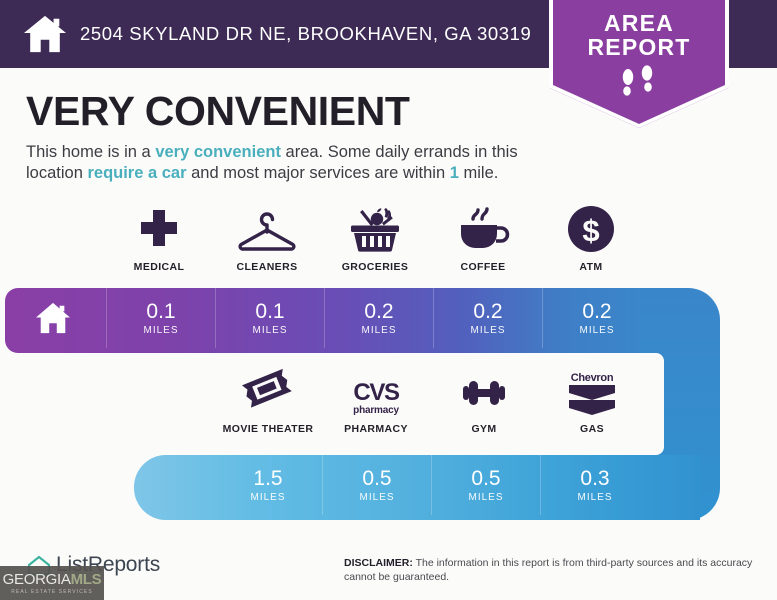 This screenshot has height=600, width=777. I want to click on dumbbell-icon, so click(484, 391).